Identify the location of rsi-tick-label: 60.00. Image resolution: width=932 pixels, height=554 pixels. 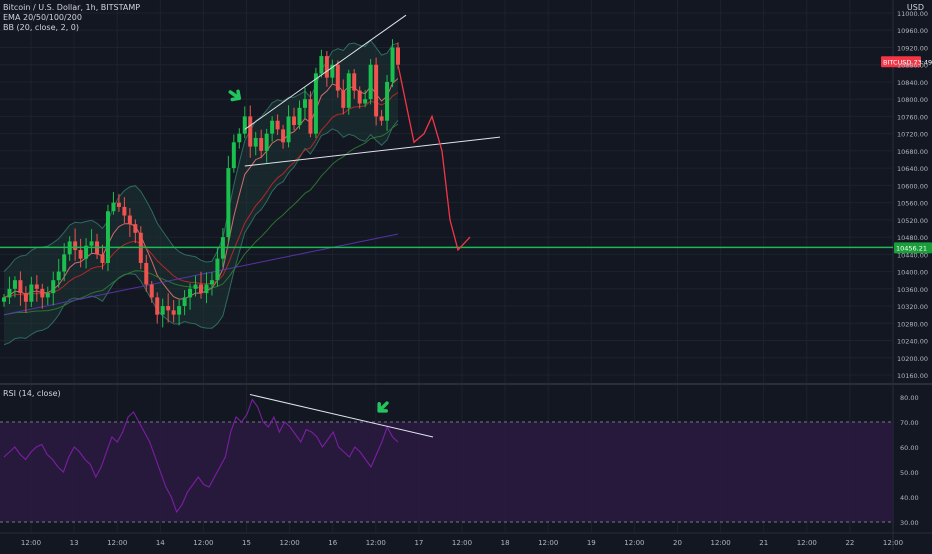
(909, 448).